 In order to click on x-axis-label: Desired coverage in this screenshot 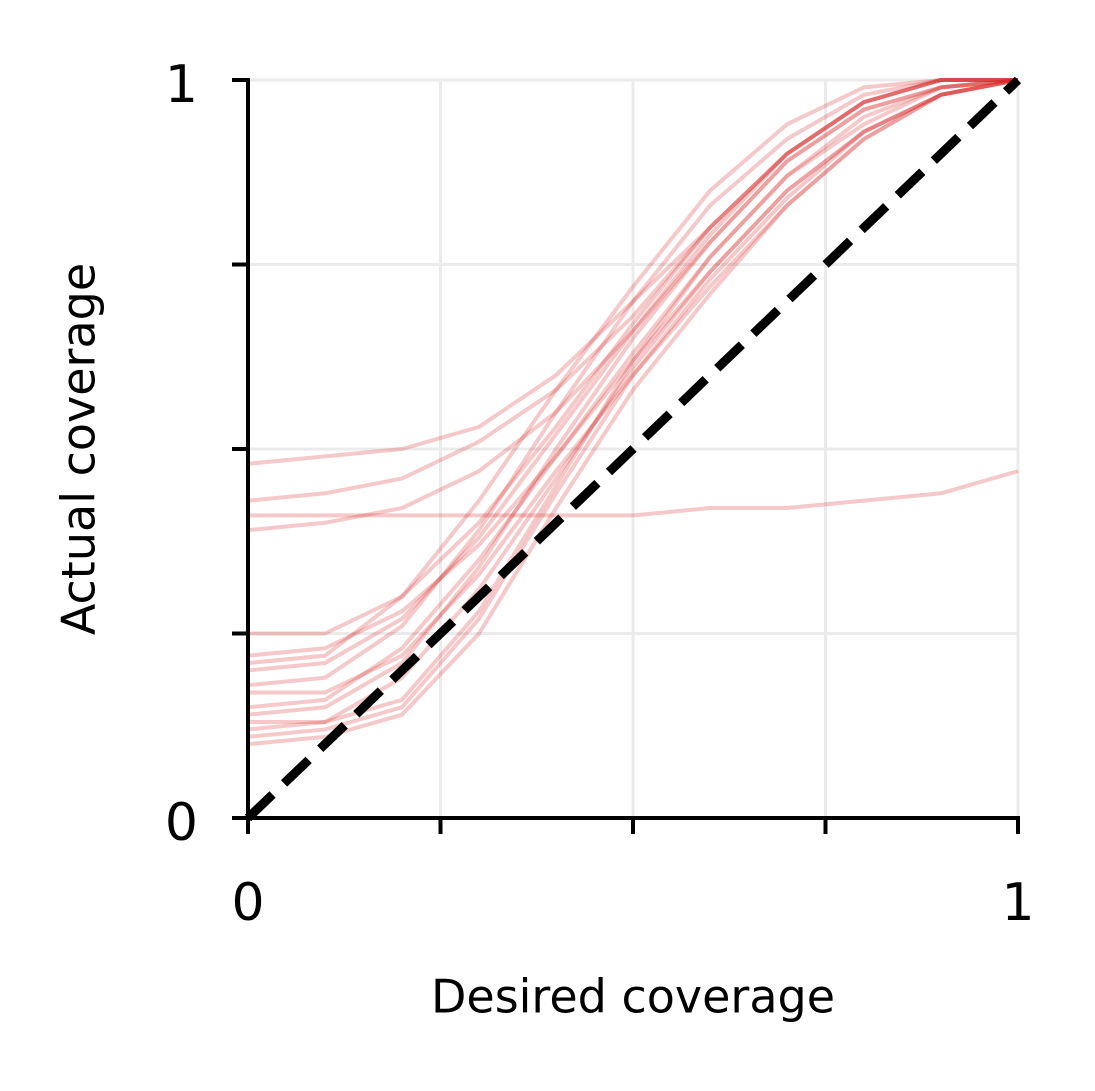, I will do `click(633, 997)`.